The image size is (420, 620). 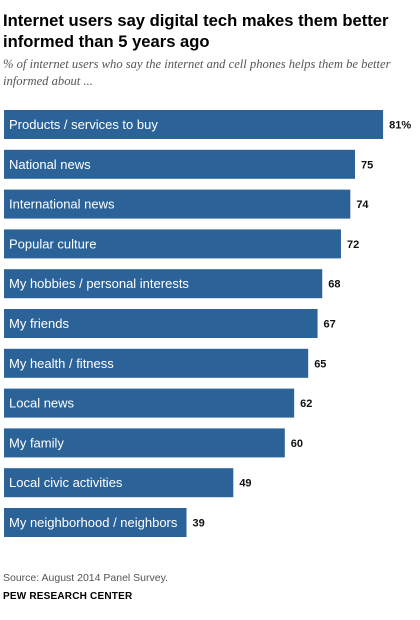 I want to click on value-label: 72, so click(x=353, y=245).